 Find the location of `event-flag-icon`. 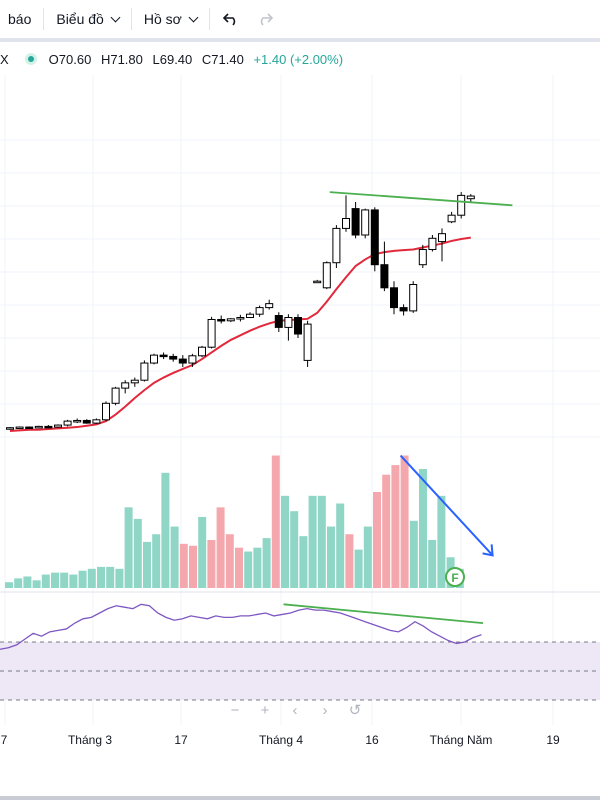

event-flag-icon is located at coordinates (455, 577).